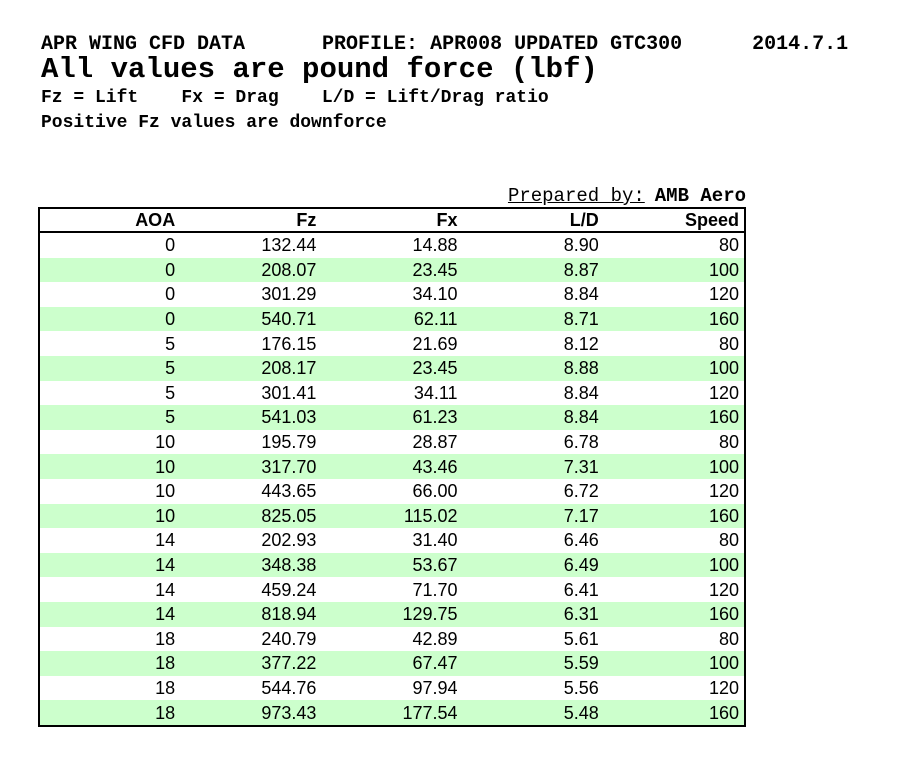  What do you see at coordinates (581, 540) in the screenshot?
I see `table-cell: 6.46` at bounding box center [581, 540].